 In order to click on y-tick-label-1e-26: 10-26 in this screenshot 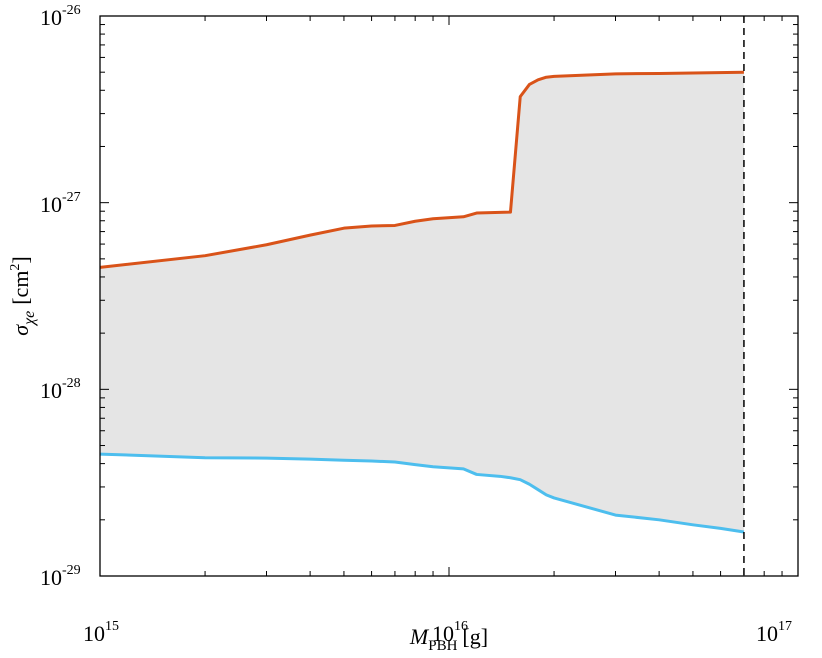, I will do `click(60, 16)`.